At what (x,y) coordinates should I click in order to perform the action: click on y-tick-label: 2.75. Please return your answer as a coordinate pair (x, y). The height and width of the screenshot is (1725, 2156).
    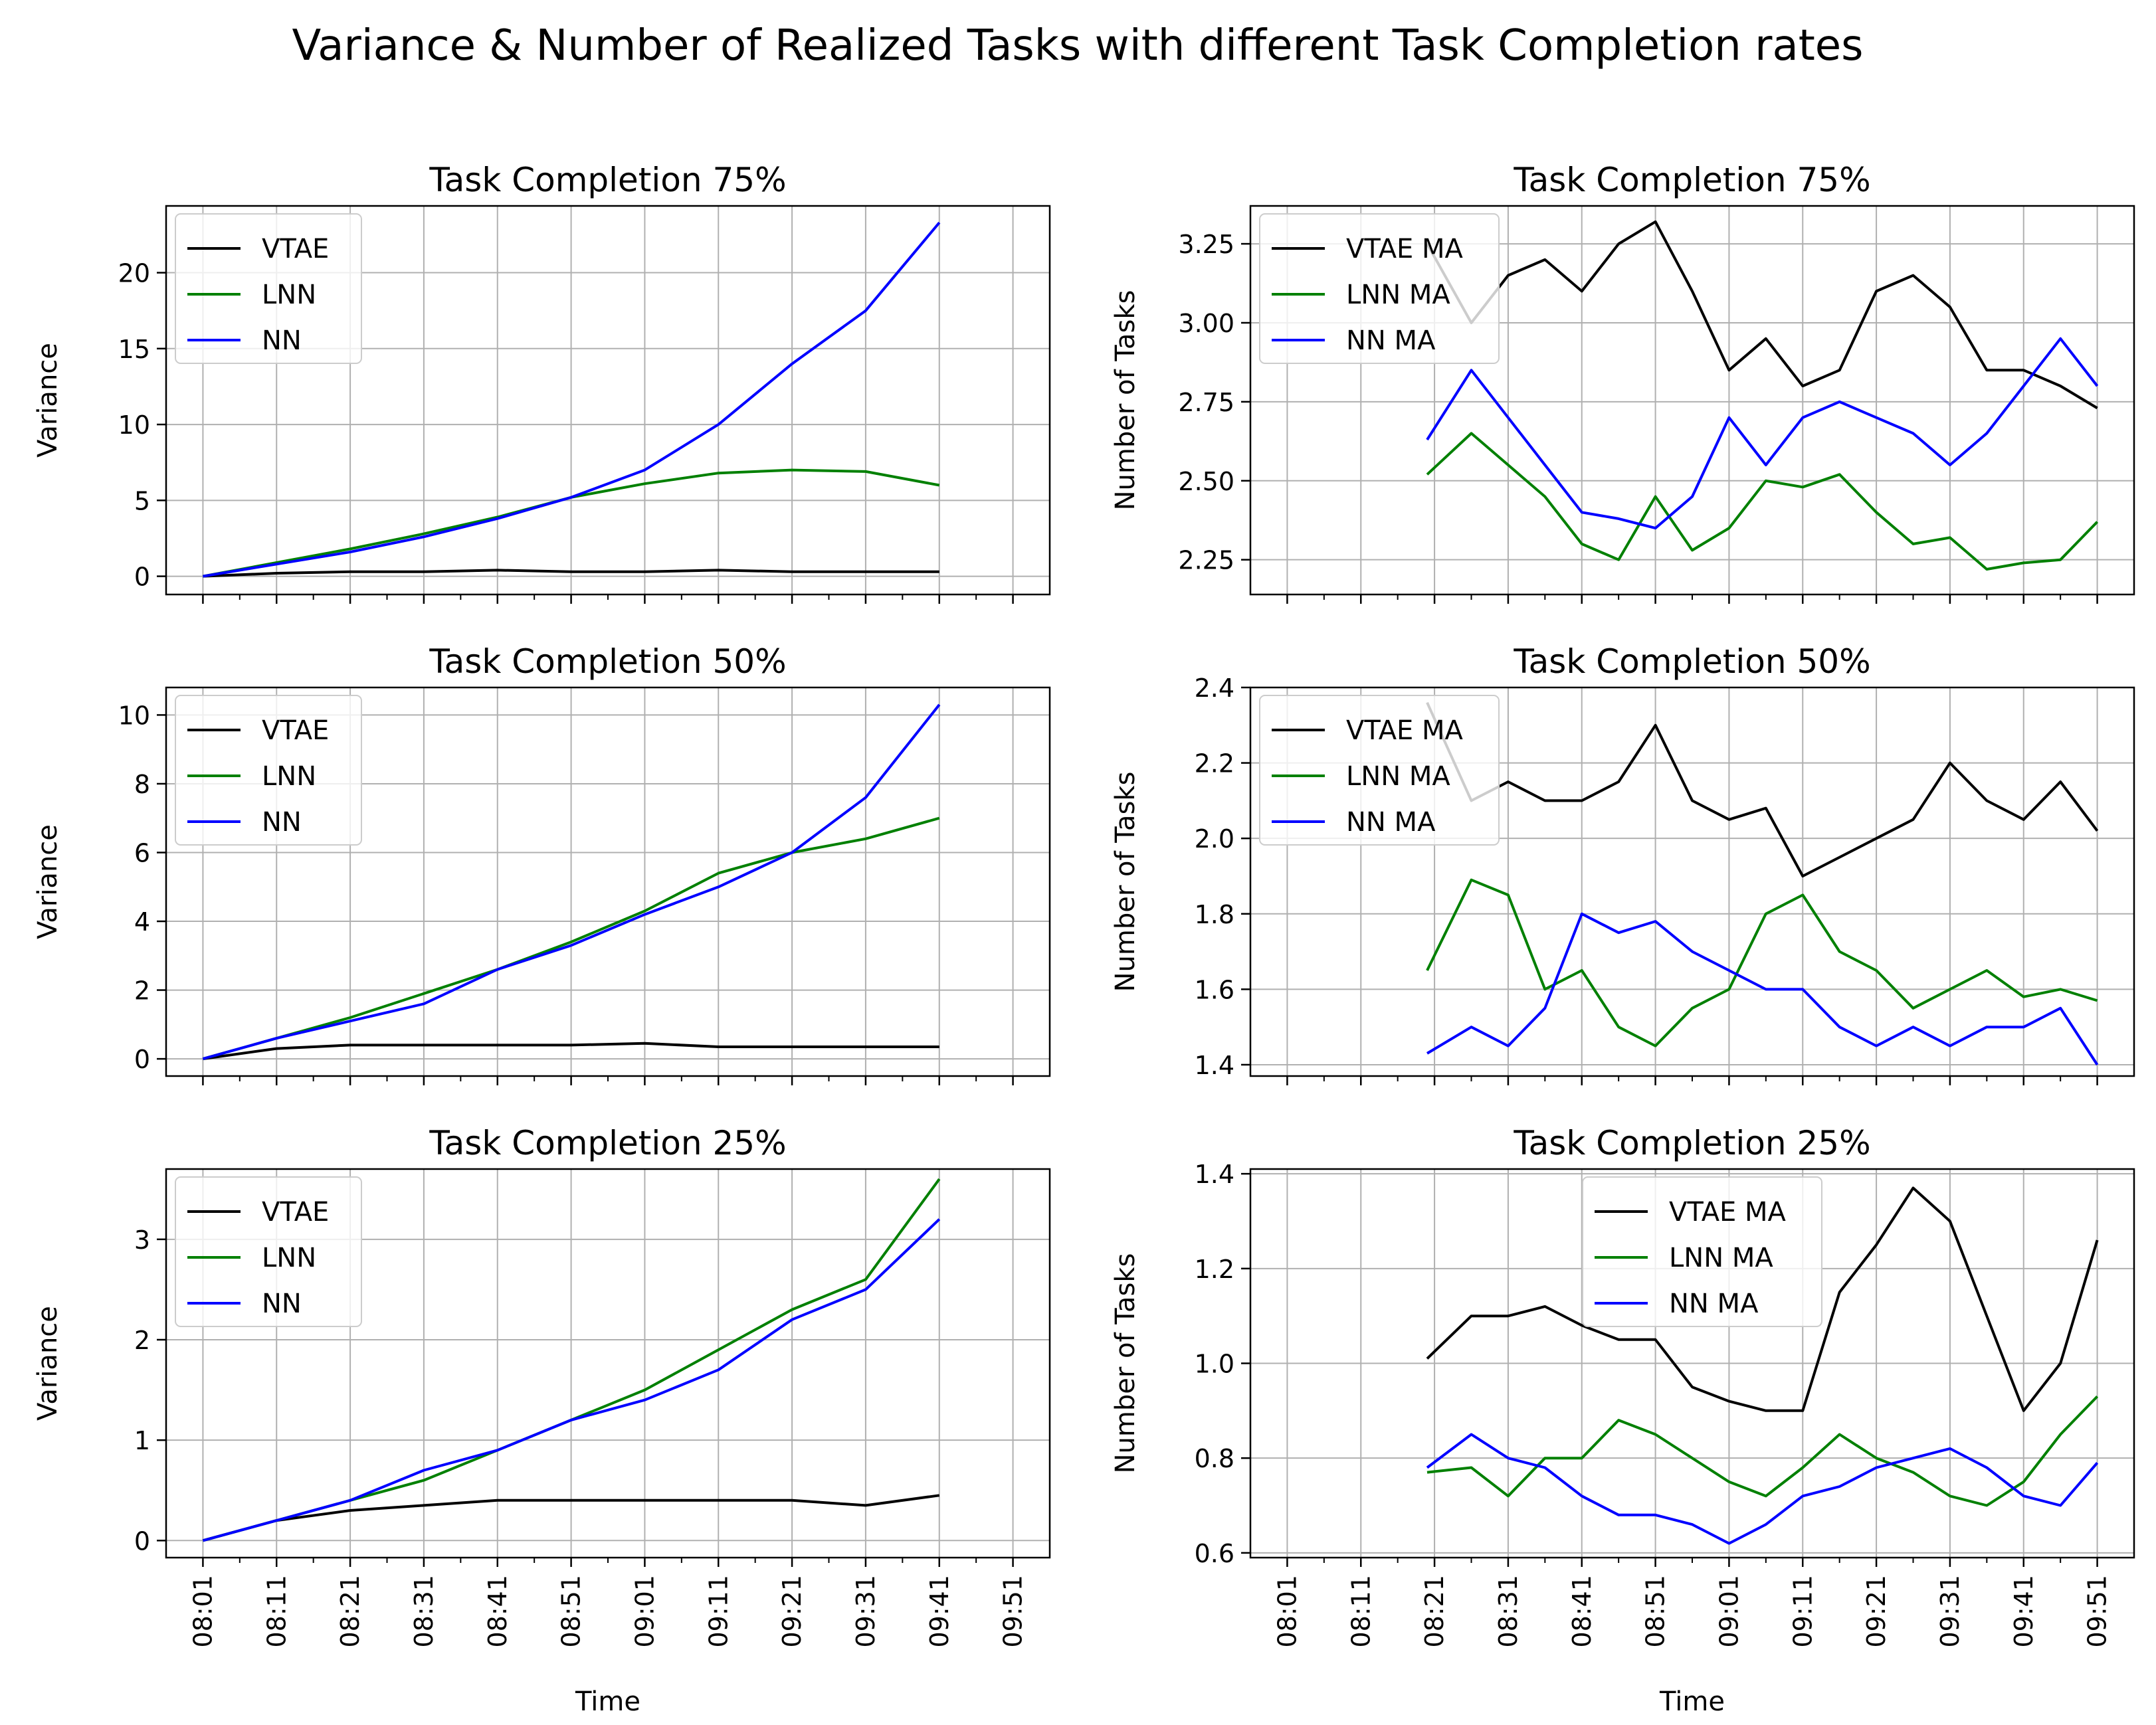
    Looking at the image, I should click on (1206, 403).